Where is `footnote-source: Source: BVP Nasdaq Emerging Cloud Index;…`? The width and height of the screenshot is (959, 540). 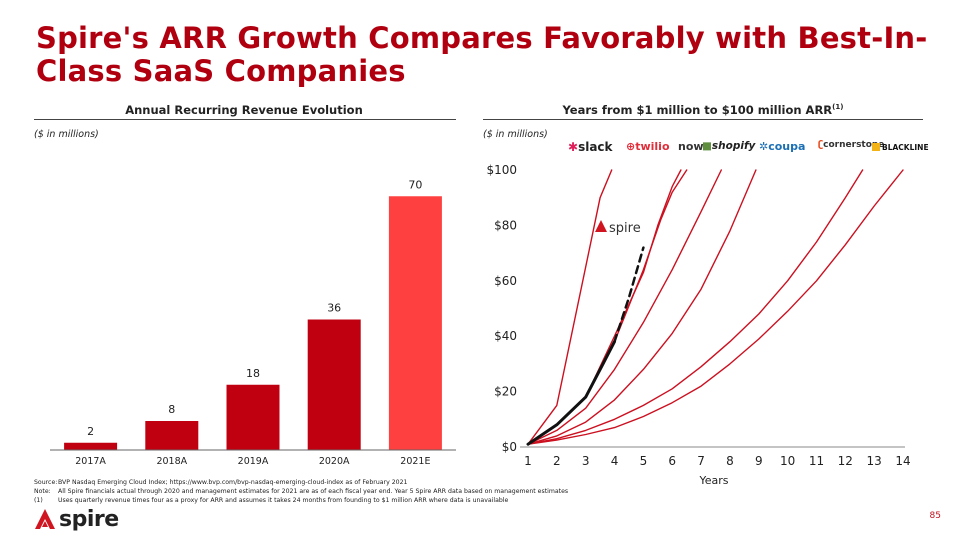 footnote-source: Source: BVP Nasdaq Emerging Cloud Index;… is located at coordinates (314, 482).